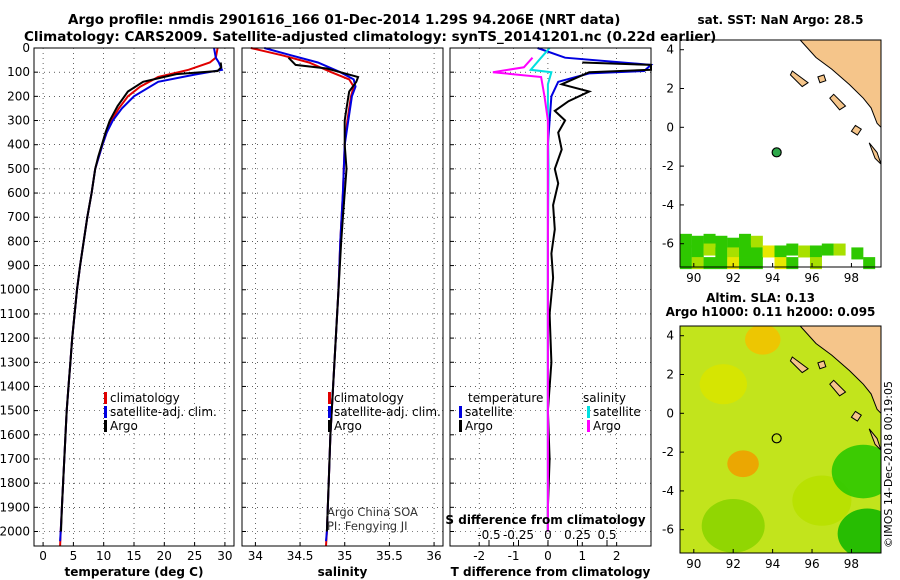 This screenshot has height=580, width=900. What do you see at coordinates (18, 72) in the screenshot?
I see `depth-tick-label: 100` at bounding box center [18, 72].